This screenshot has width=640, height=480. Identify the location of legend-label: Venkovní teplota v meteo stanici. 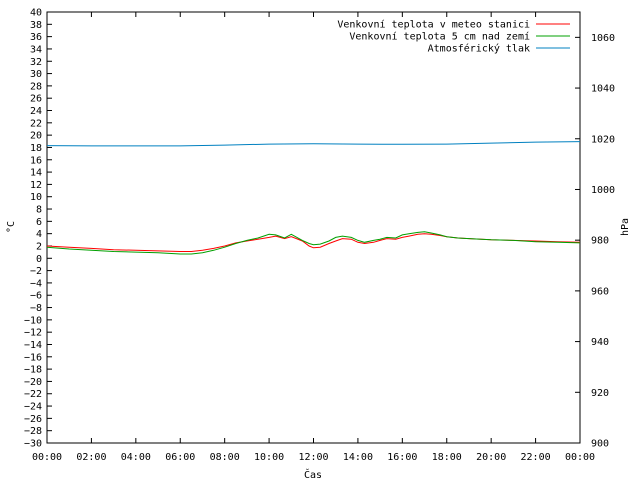
(433, 25).